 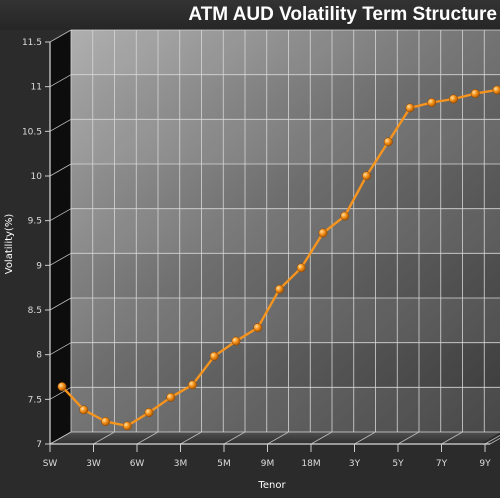 What do you see at coordinates (37, 177) in the screenshot?
I see `y-tick-label: 10` at bounding box center [37, 177].